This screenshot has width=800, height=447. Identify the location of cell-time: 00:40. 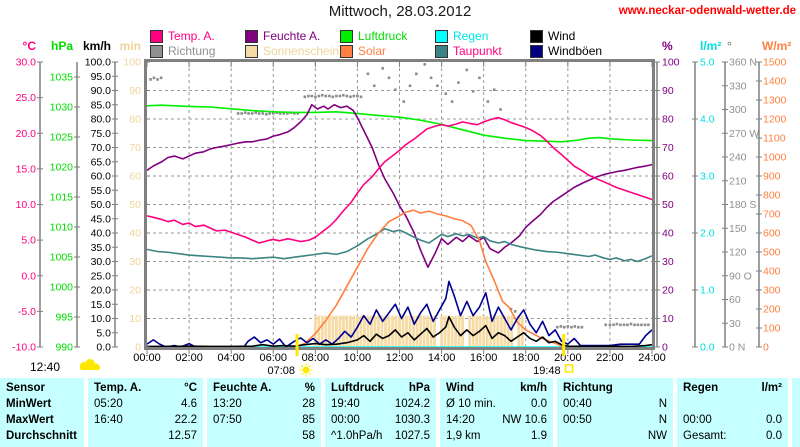
(577, 404).